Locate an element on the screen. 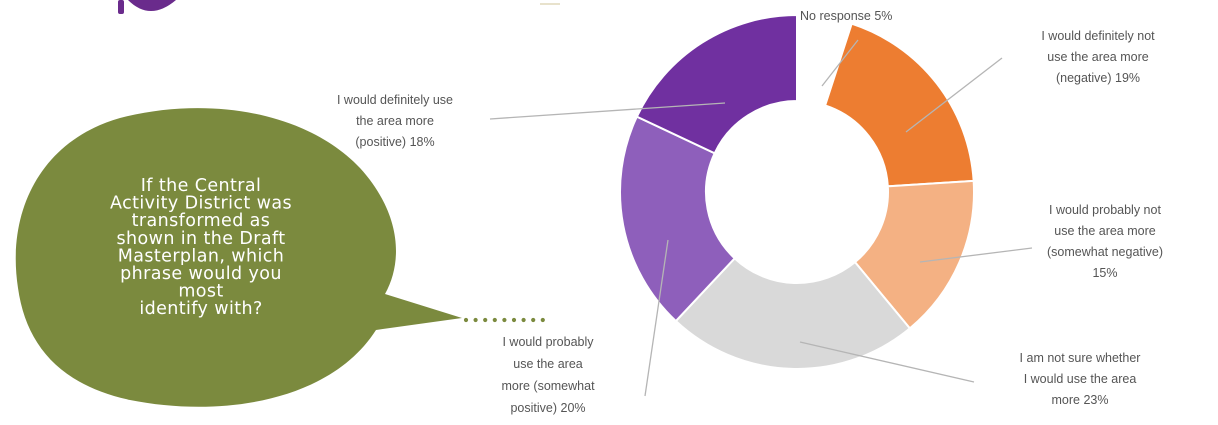  slice-label: the area more is located at coordinates (395, 121).